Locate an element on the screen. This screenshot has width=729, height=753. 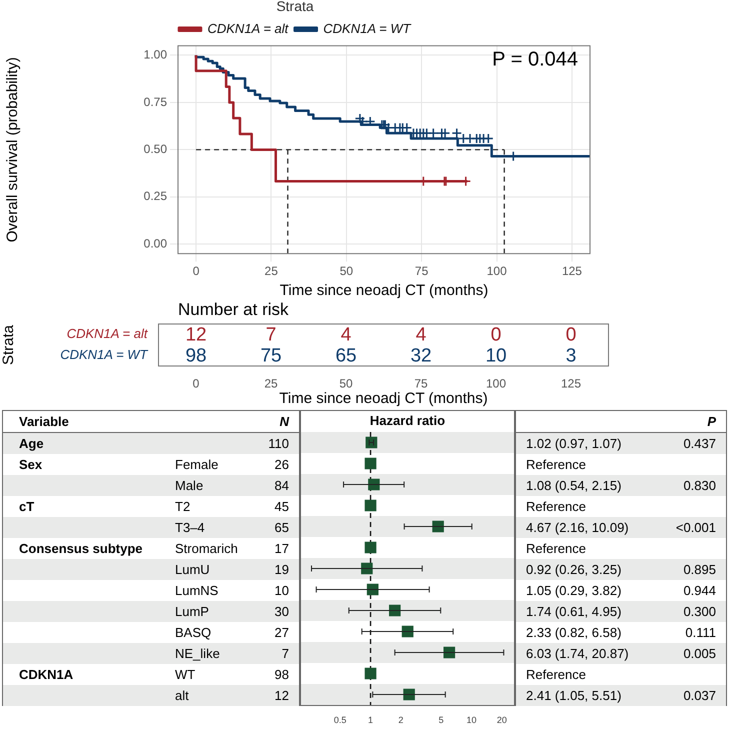
x-tick-label: 0.5 is located at coordinates (340, 719).